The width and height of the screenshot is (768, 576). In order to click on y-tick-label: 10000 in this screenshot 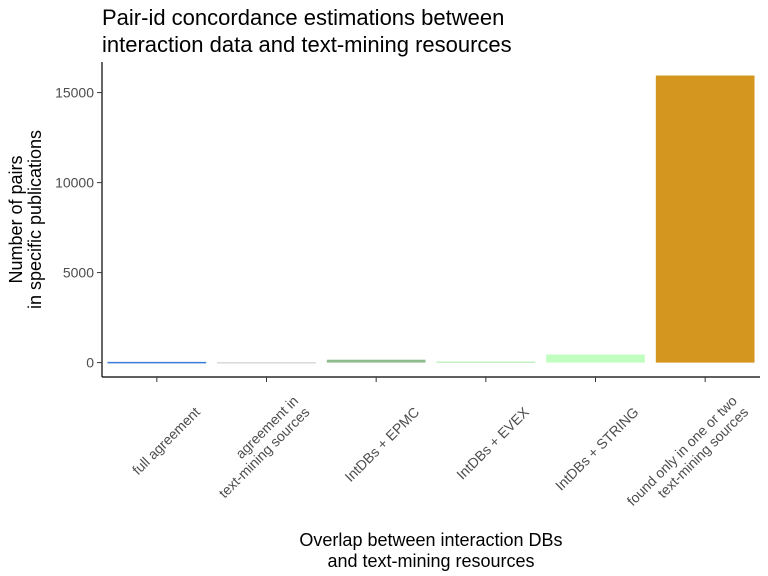, I will do `click(74, 183)`.